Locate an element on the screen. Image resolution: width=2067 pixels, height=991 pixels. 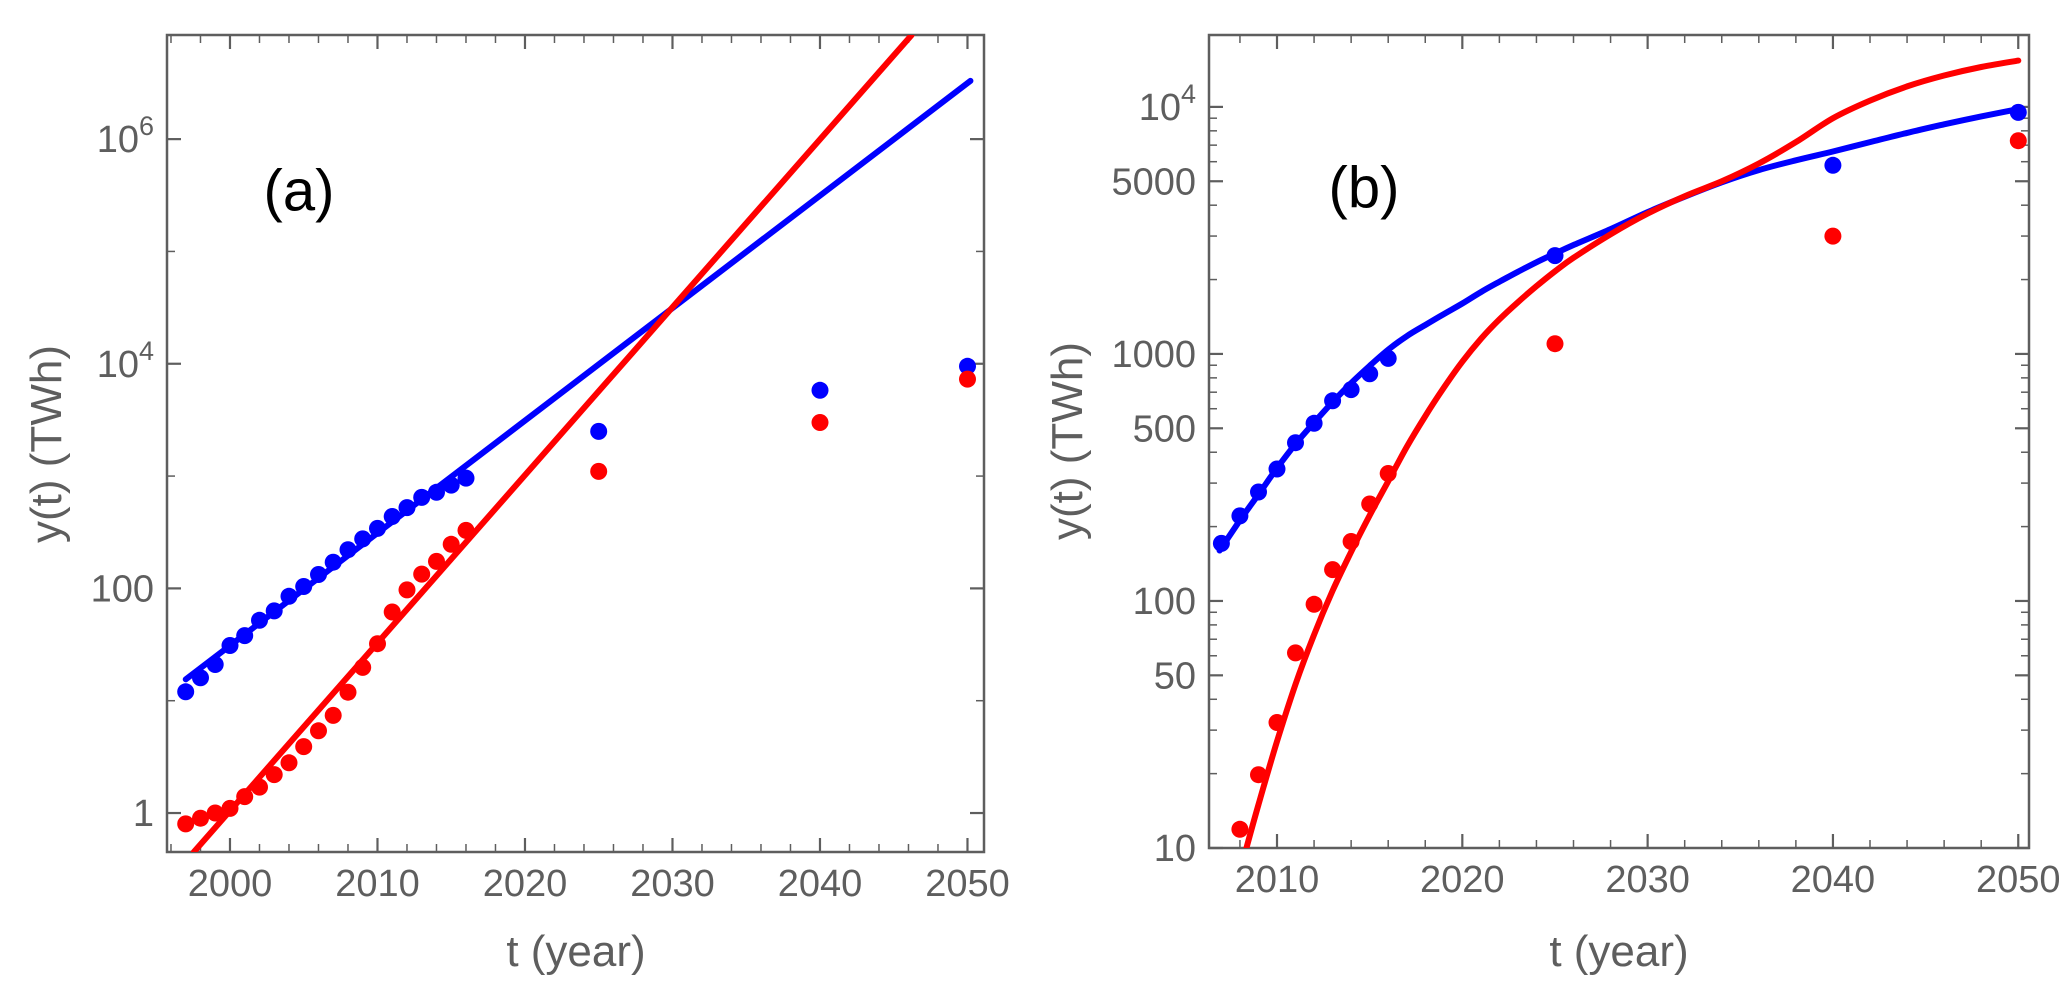
data-point-blue-2004 is located at coordinates (289, 596).